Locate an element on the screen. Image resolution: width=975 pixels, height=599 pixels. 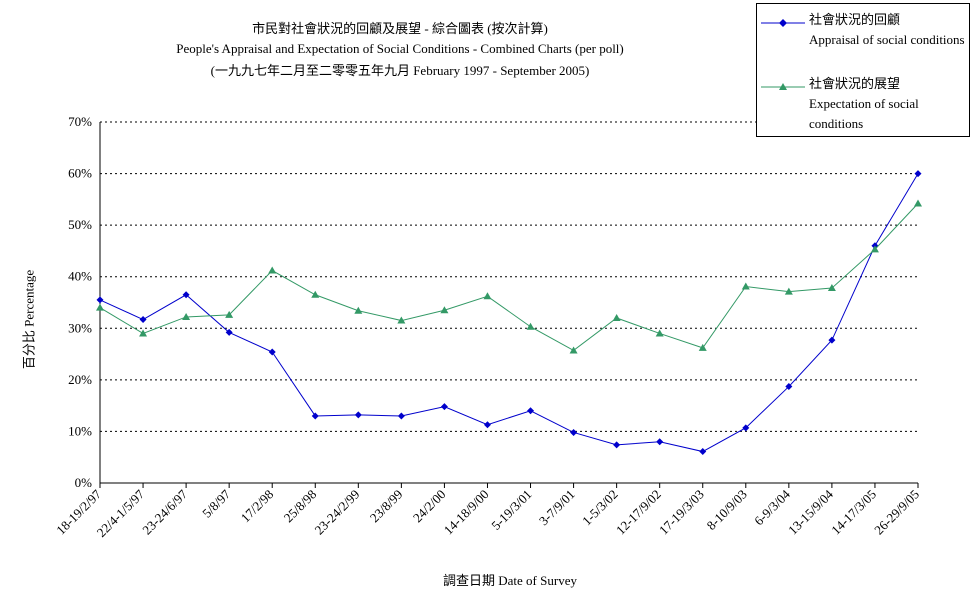
legend-label-expectation: 社會狀況的展望 is located at coordinates (855, 83).